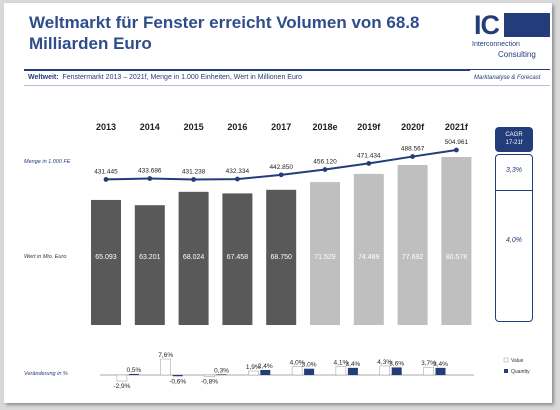  What do you see at coordinates (324, 127) in the screenshot?
I see `year-tick-label: 2018e` at bounding box center [324, 127].